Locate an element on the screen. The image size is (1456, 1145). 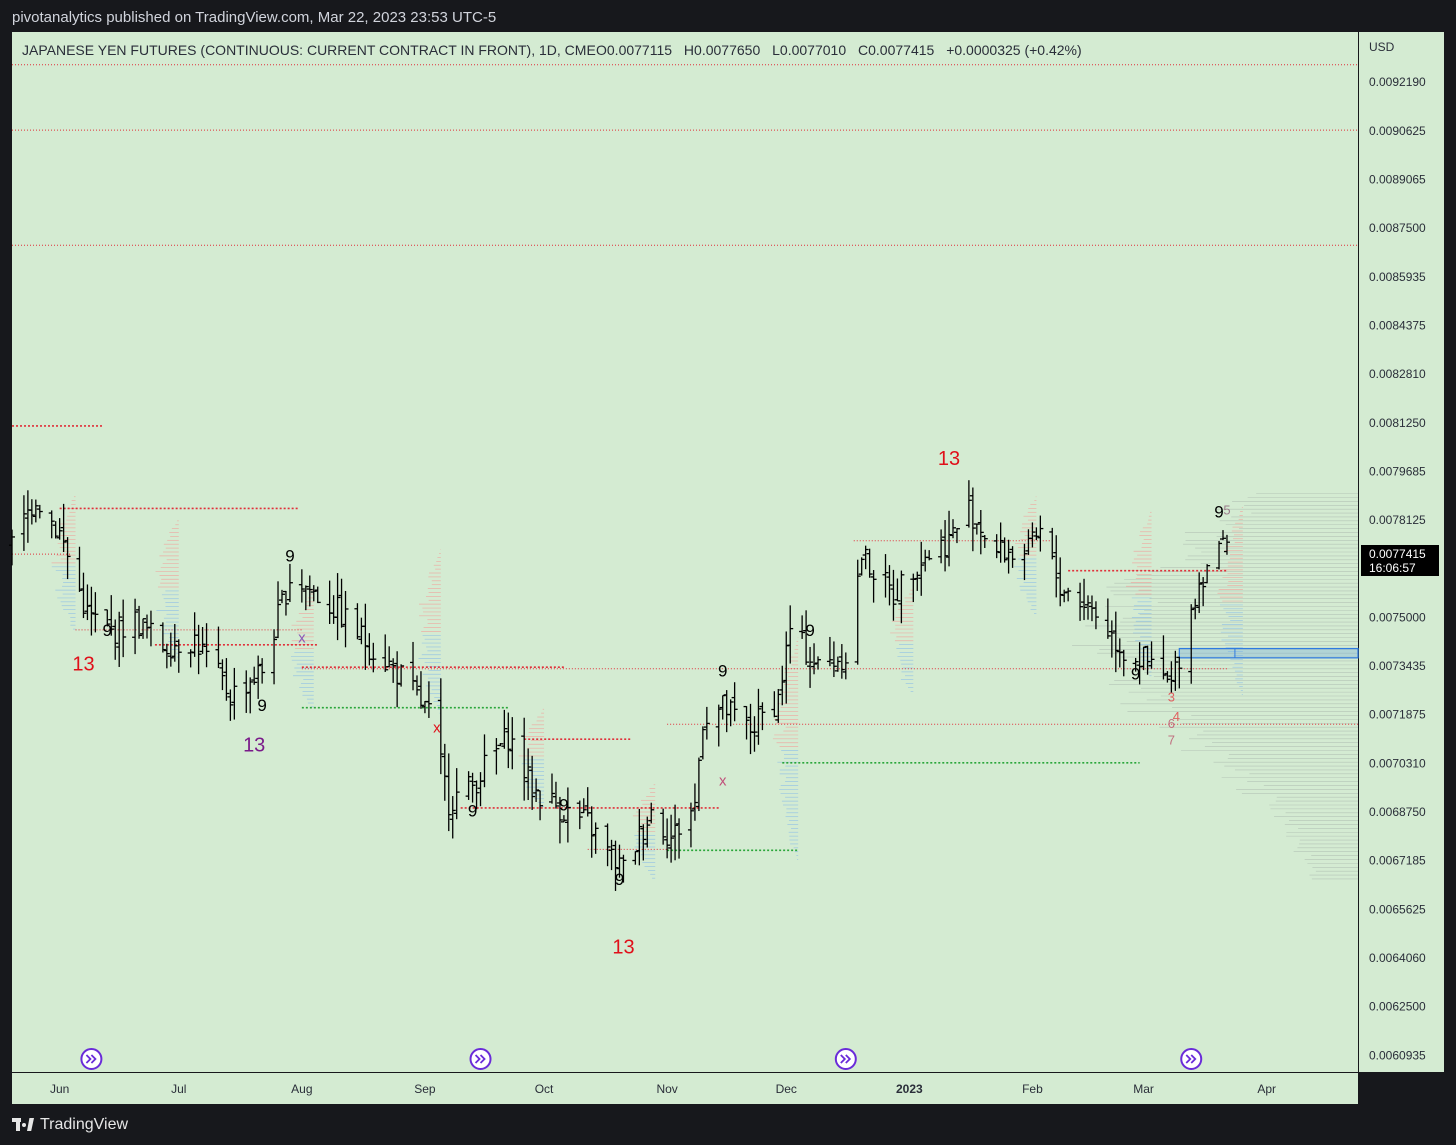
time-tick-label: Feb is located at coordinates (1032, 1089).